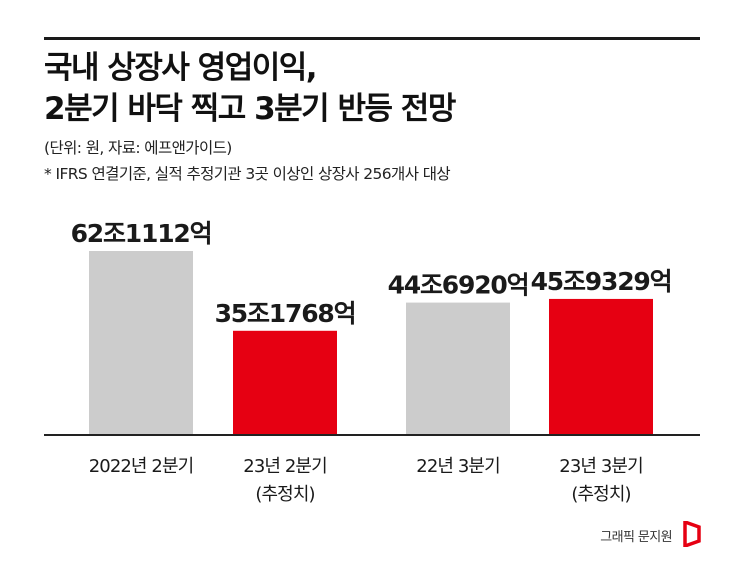 The height and width of the screenshot is (564, 745). Describe the element at coordinates (141, 466) in the screenshot. I see `category-label-1-line-1: 2022년 2분기` at that location.